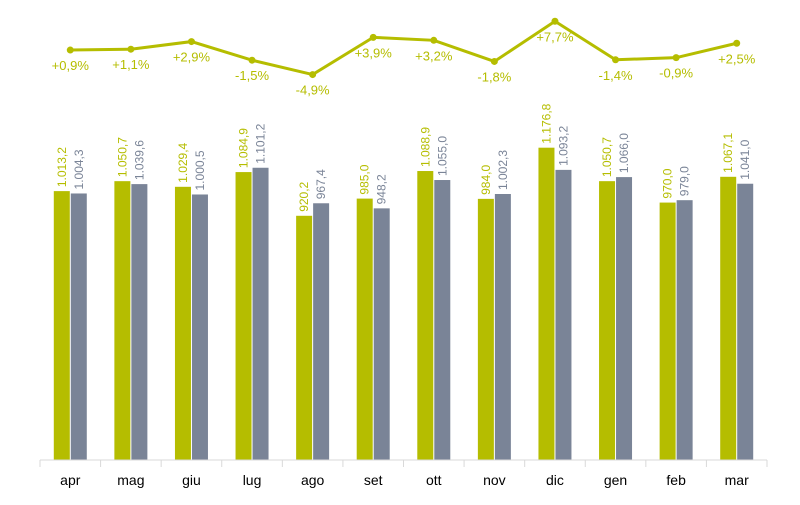 The width and height of the screenshot is (800, 505). Describe the element at coordinates (382, 189) in the screenshot. I see `bar-label-serie-2-set: 948,2` at that location.